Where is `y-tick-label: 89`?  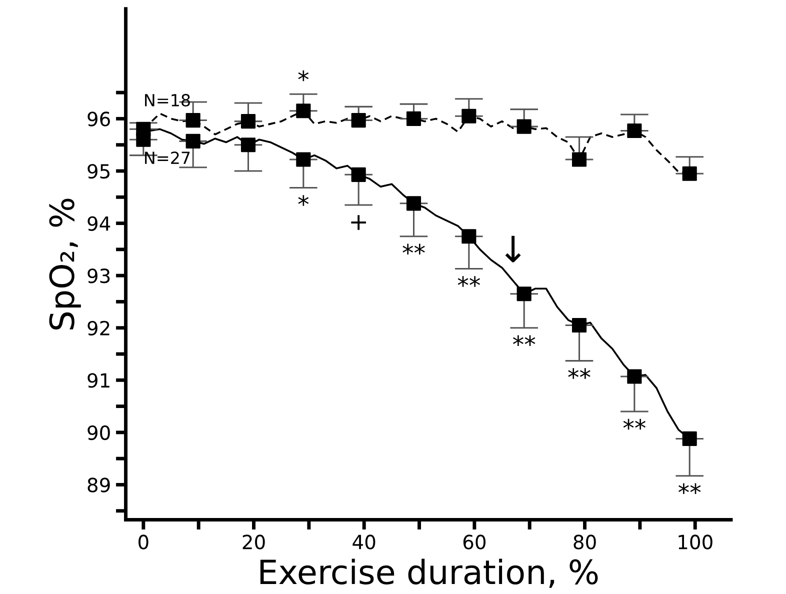
y-tick-label: 89 is located at coordinates (99, 485).